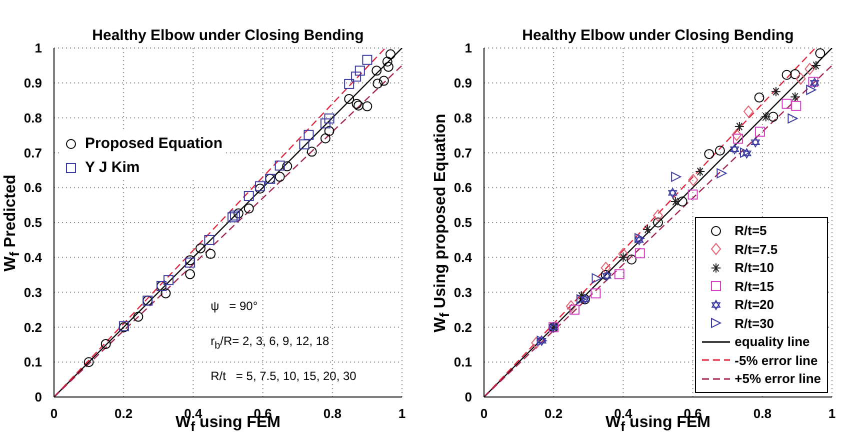  What do you see at coordinates (772, 342) in the screenshot?
I see `legend-label: equality line` at bounding box center [772, 342].